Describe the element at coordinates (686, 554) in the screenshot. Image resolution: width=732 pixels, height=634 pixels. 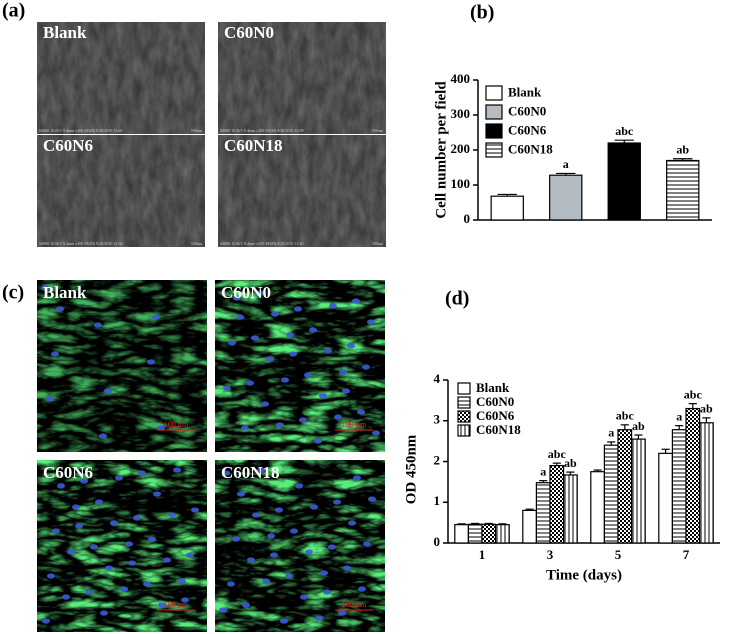
I see `x-tick-label: 7` at that location.